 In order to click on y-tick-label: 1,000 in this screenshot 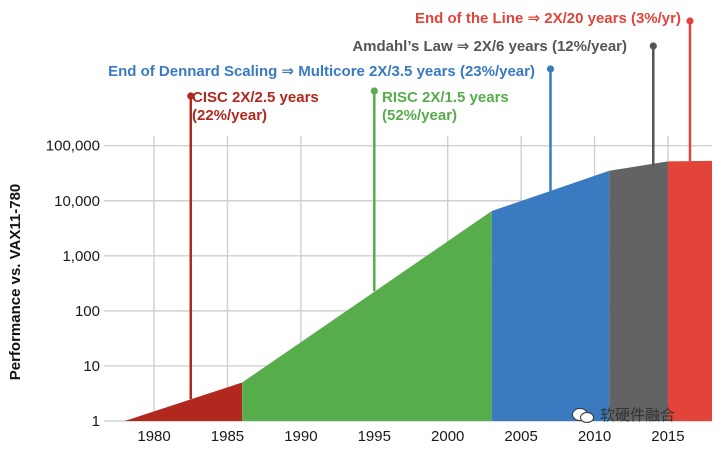, I will do `click(81, 256)`.